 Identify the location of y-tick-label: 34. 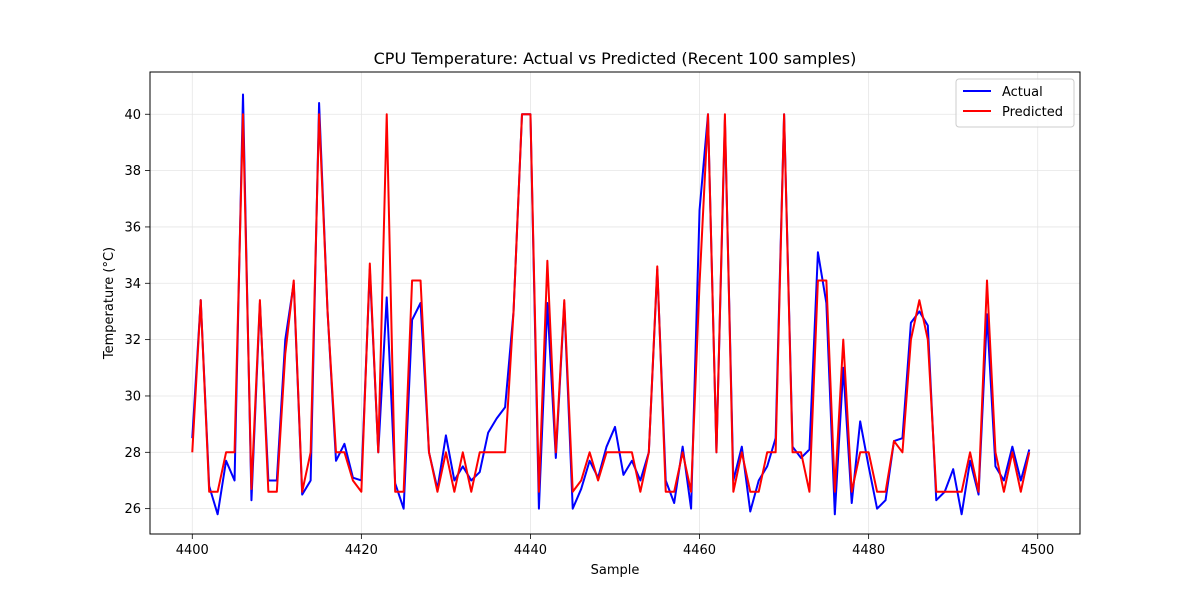
(132, 284).